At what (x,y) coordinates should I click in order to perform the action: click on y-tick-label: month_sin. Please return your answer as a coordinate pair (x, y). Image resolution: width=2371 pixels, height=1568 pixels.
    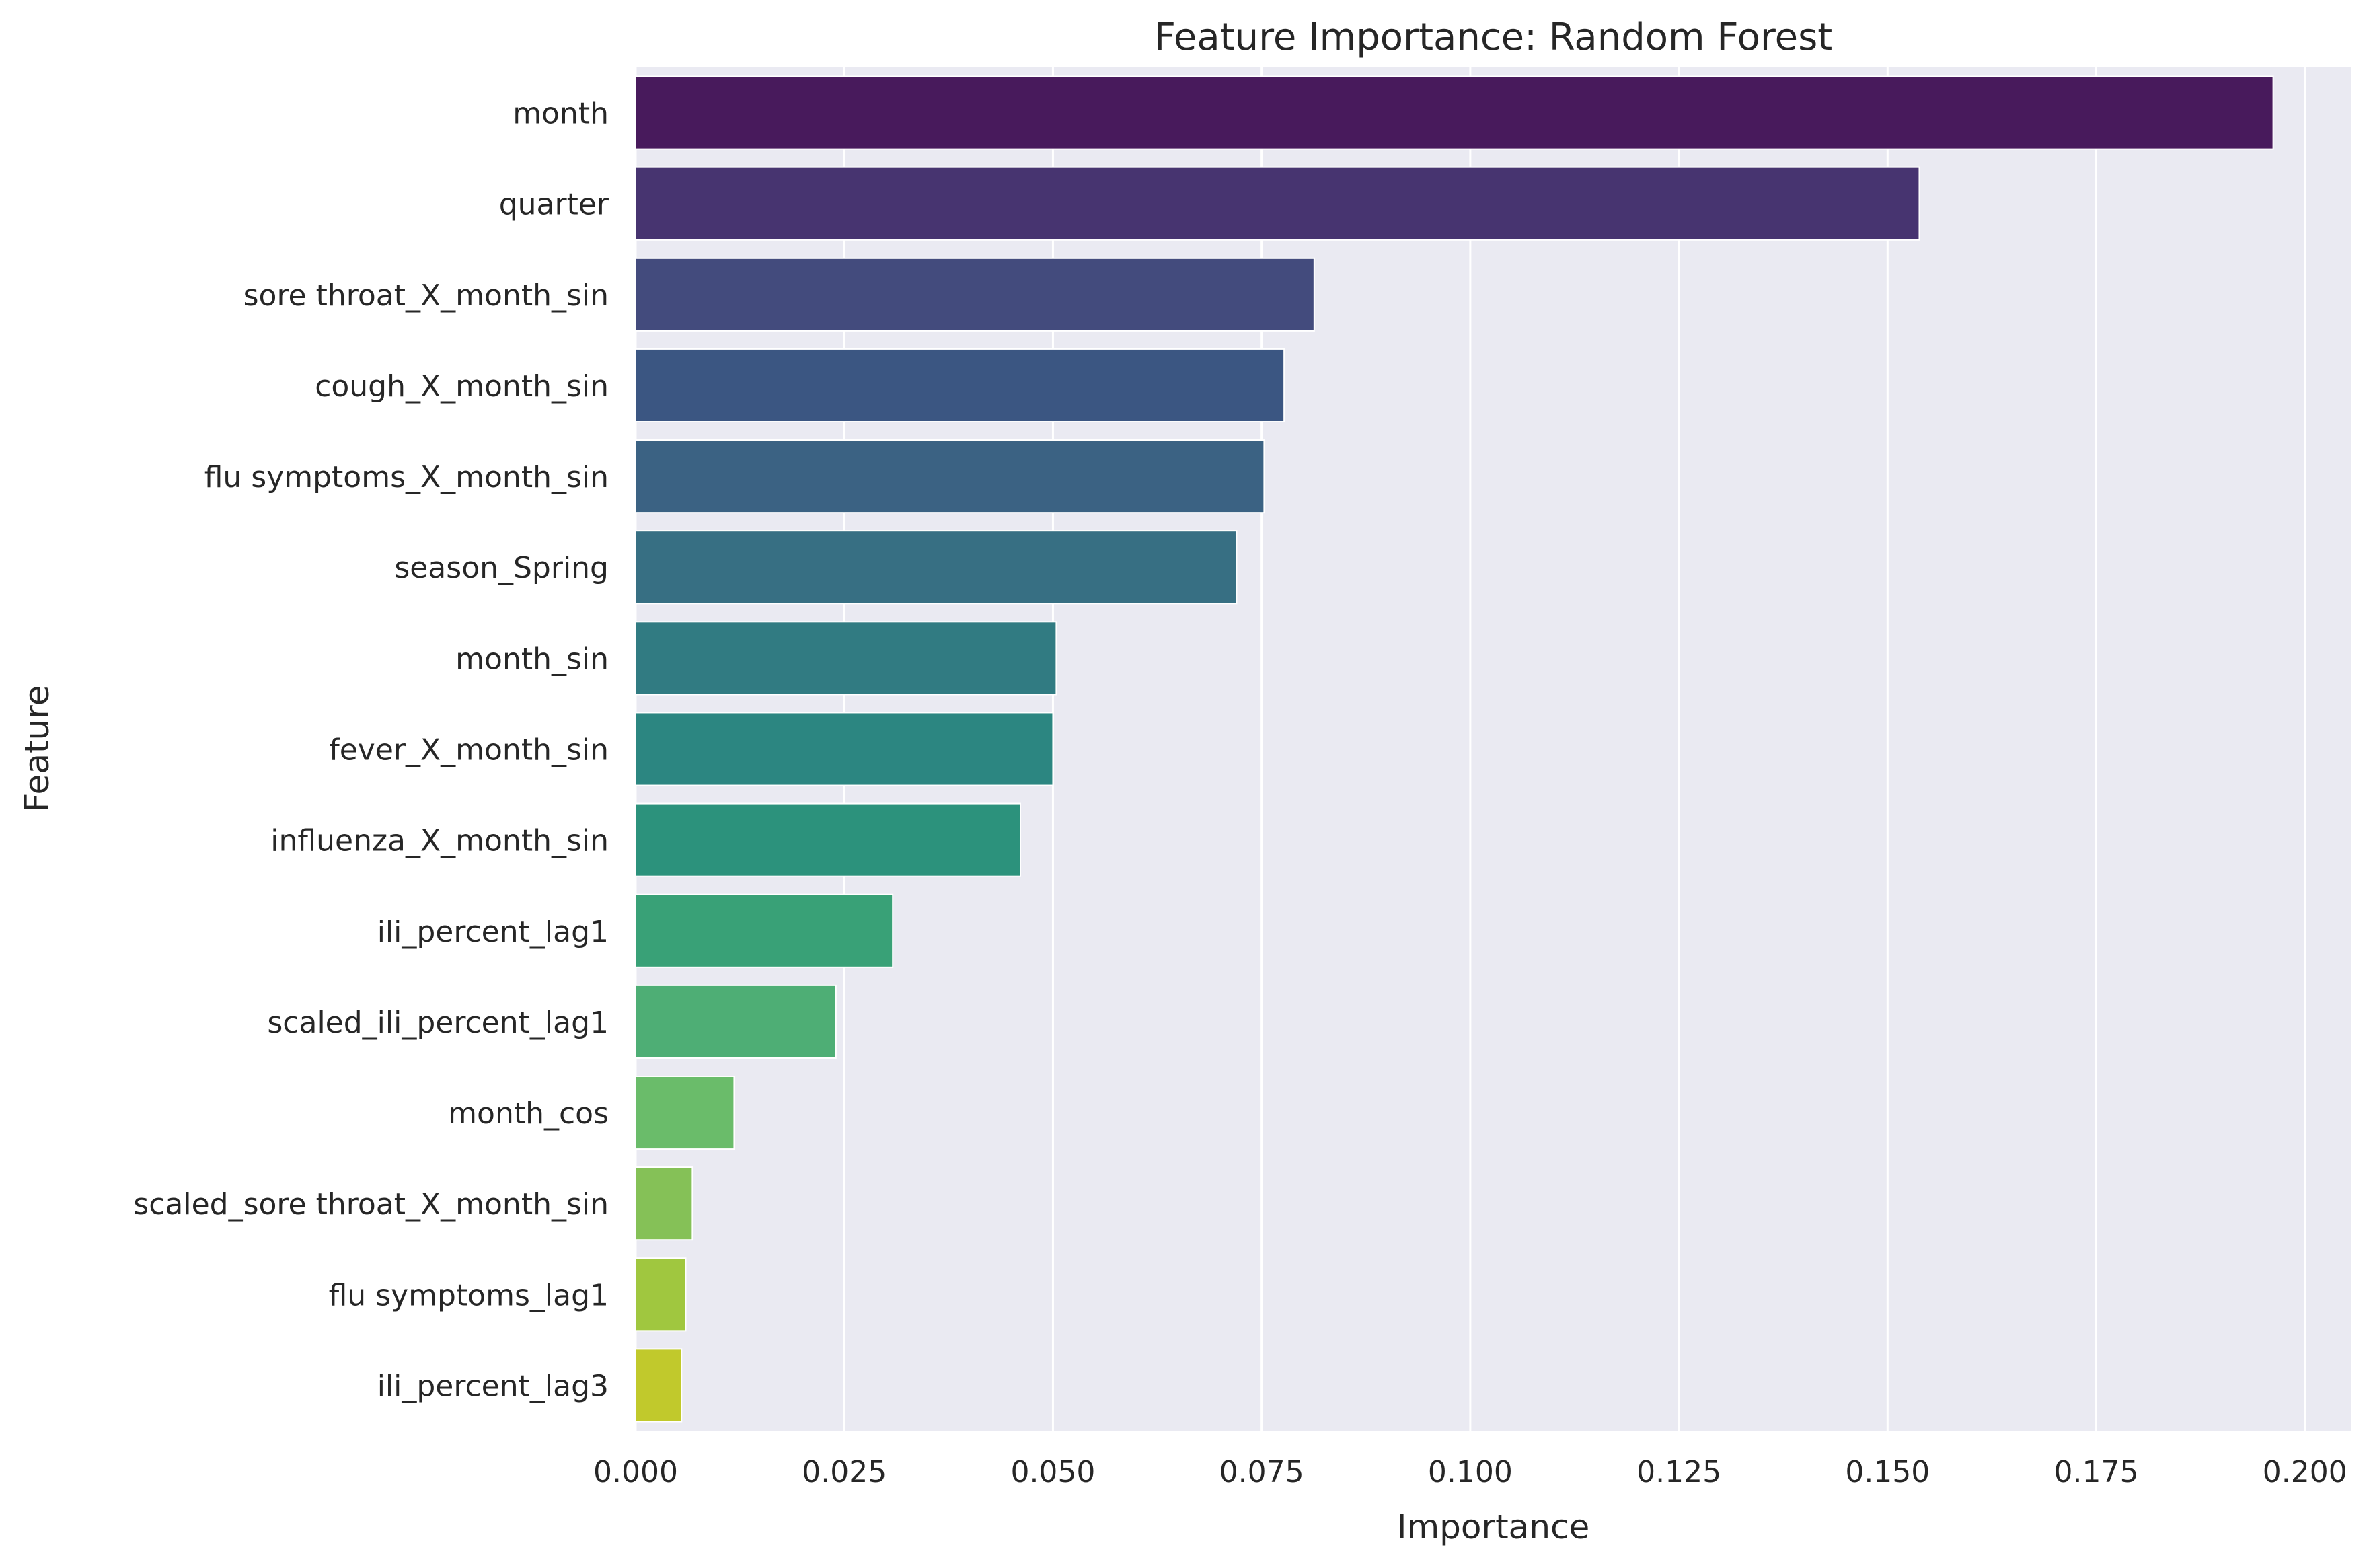
    Looking at the image, I should click on (532, 659).